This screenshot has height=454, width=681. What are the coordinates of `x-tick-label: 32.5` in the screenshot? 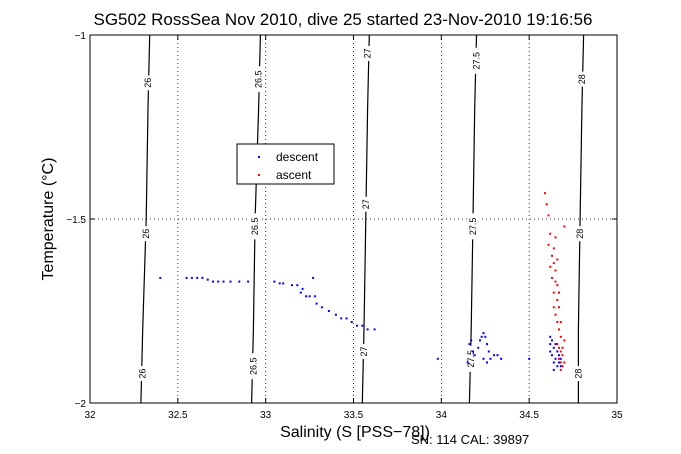 It's located at (178, 415).